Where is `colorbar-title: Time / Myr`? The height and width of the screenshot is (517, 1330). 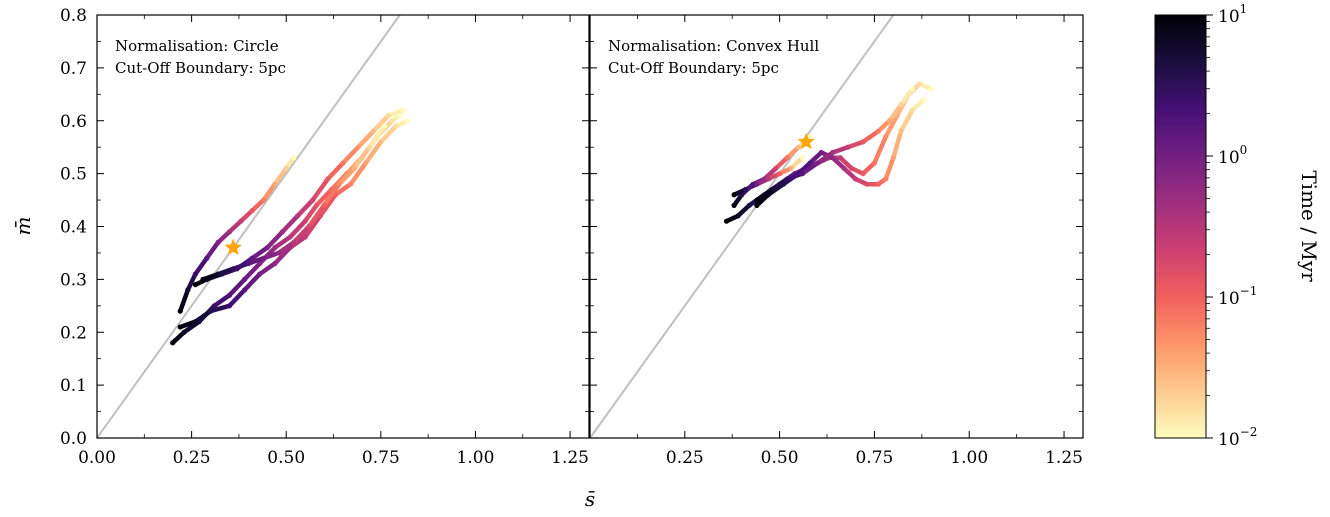 colorbar-title: Time / Myr is located at coordinates (1309, 226).